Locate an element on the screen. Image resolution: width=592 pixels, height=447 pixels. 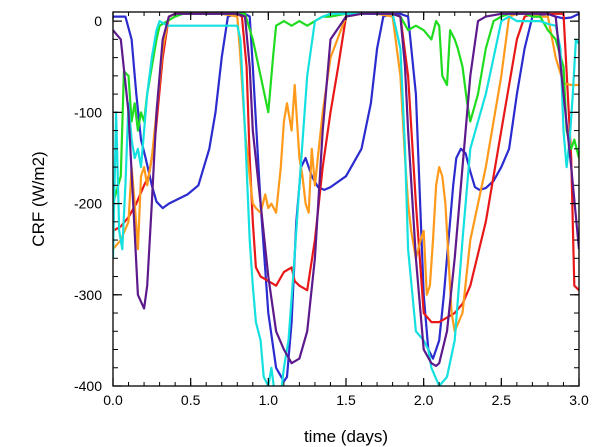
y-tick-label: -100 is located at coordinates (88, 112).